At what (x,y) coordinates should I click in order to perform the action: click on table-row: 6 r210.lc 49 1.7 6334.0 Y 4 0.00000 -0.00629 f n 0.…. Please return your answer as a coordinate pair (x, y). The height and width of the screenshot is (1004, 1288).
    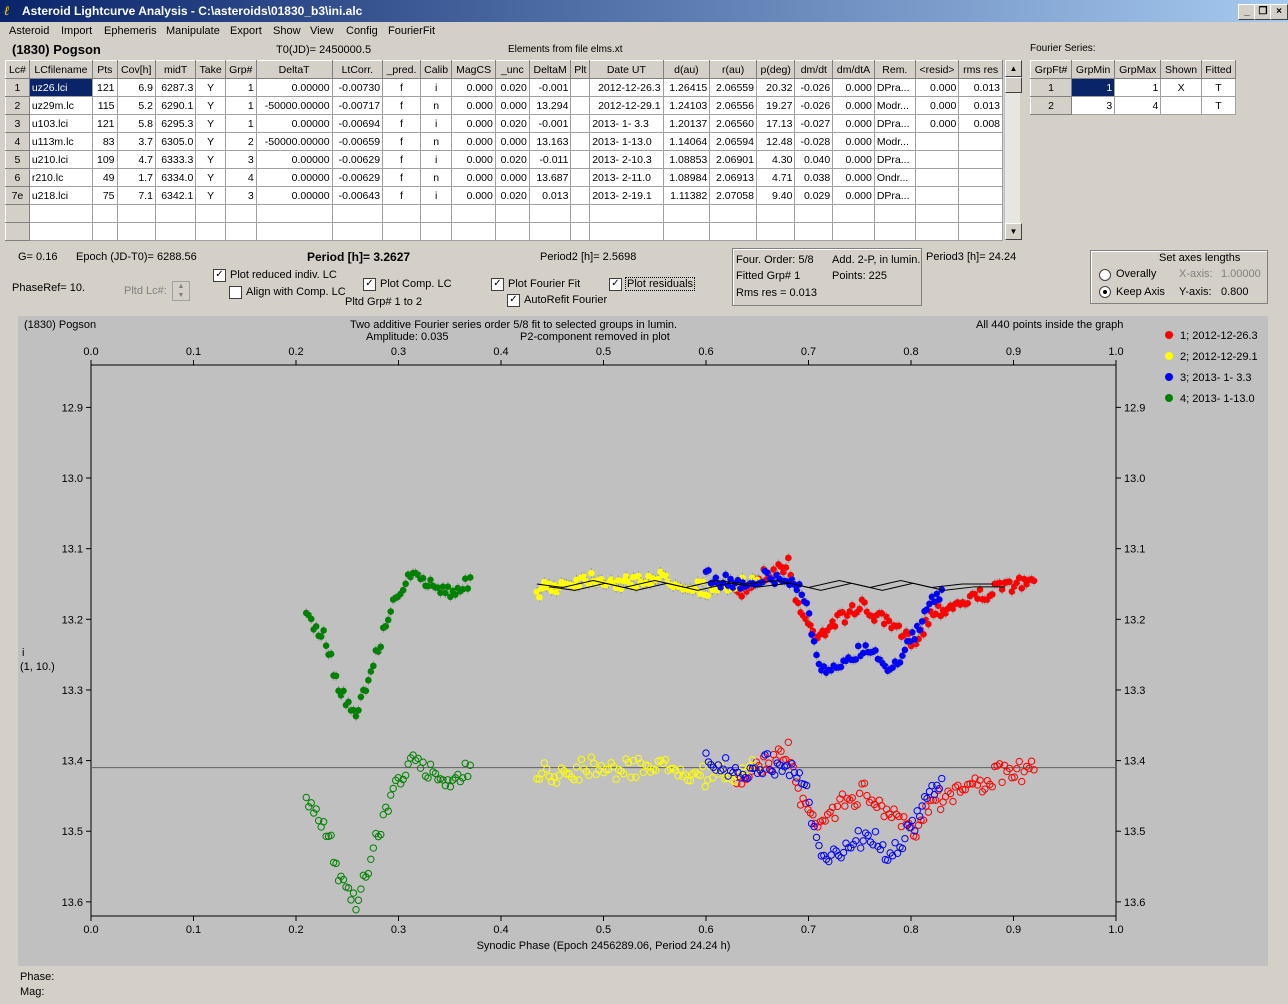
    Looking at the image, I should click on (504, 177).